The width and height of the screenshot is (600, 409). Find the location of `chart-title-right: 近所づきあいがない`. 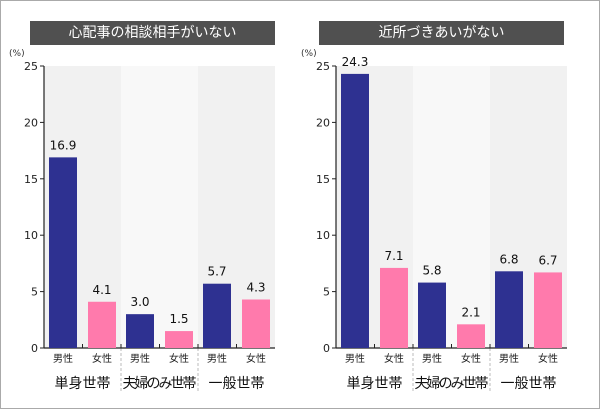

chart-title-right: 近所づきあいがない is located at coordinates (441, 33).